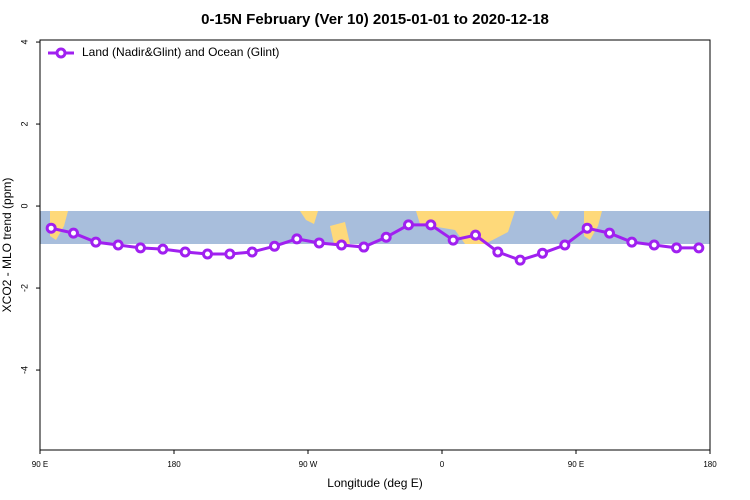 The image size is (750, 500). Describe the element at coordinates (61, 53) in the screenshot. I see `legend-marker` at that location.